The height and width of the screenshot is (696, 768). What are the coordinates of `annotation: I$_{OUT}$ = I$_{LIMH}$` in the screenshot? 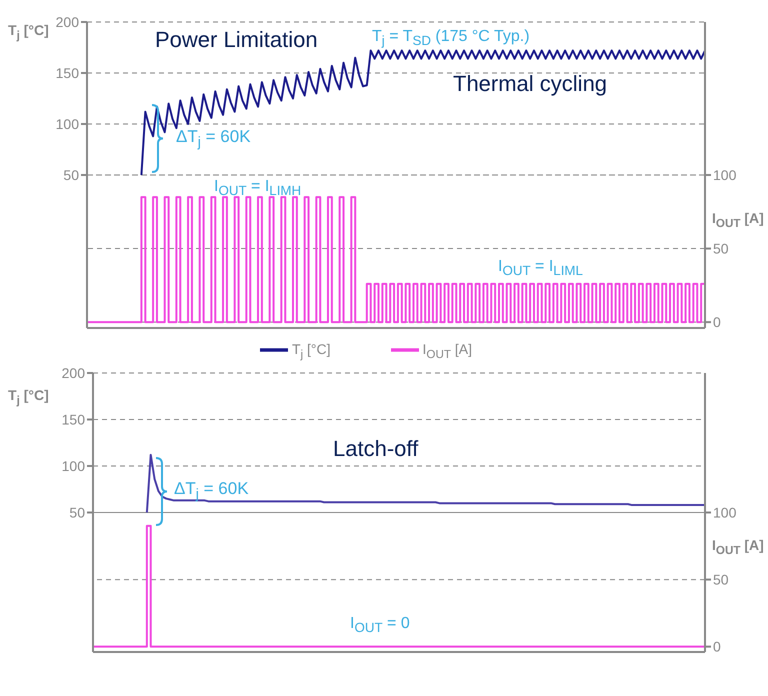 It's located at (258, 188).